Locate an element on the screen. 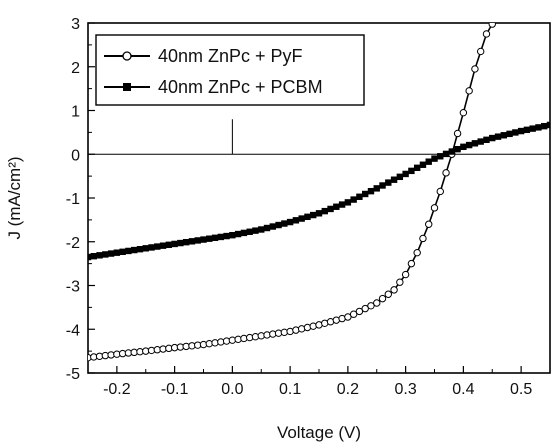 The width and height of the screenshot is (551, 446). legend: 40nm ZnPc + PyF 40nm ZnPc + PCBM is located at coordinates (230, 70).